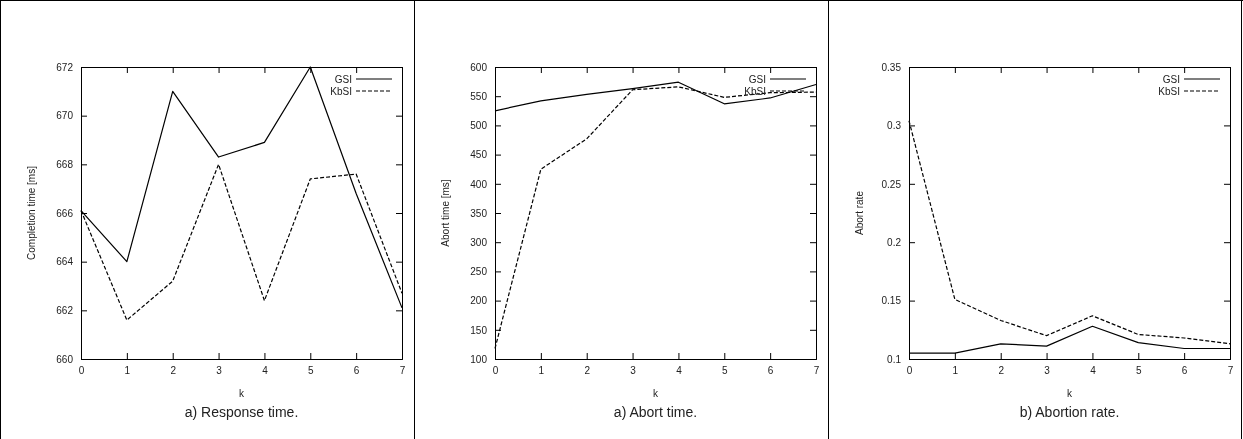 This screenshot has height=439, width=1243. I want to click on y-tick-label: 550, so click(479, 96).